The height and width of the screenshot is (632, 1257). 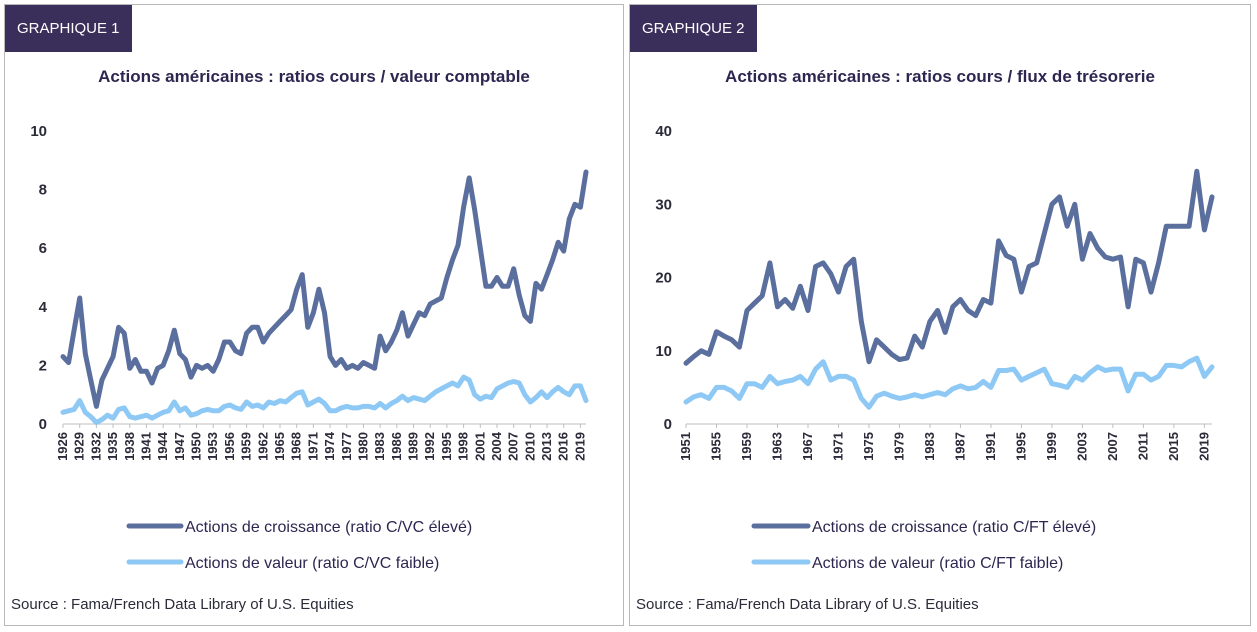 I want to click on chart-tag: GRAPHIQUE 2, so click(x=693, y=28).